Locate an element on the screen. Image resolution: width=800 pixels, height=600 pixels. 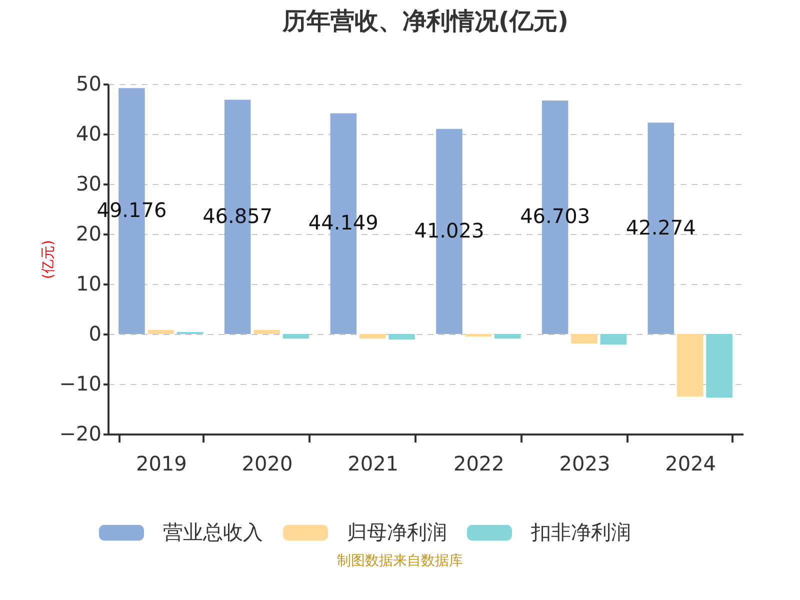
x-tick-label: 2022 is located at coordinates (478, 464).